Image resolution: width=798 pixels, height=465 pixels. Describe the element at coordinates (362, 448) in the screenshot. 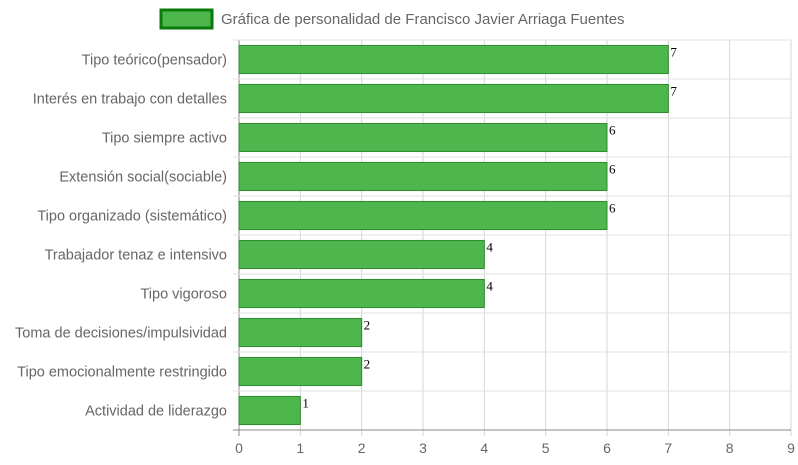

I see `x-tick-label: 2` at that location.